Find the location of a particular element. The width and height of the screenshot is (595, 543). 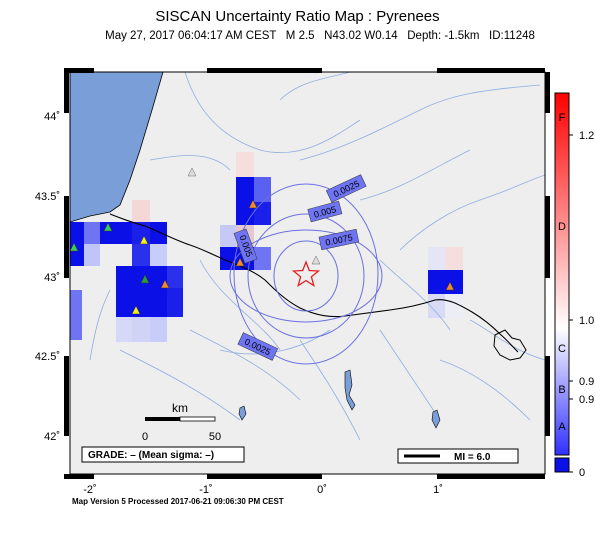

svg-text: -2˚ is located at coordinates (89, 490).